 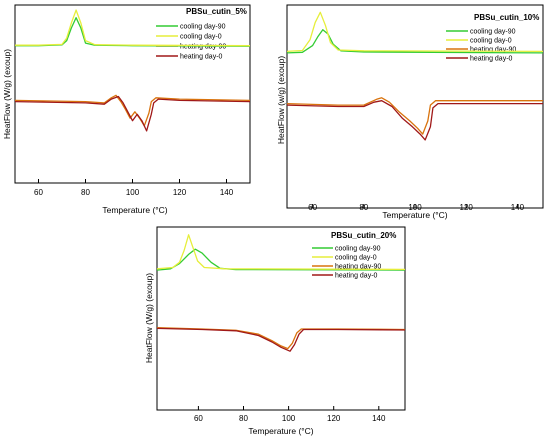 What do you see at coordinates (216, 11) in the screenshot?
I see `panel-5pct-title: PBSu_cutin_5%` at bounding box center [216, 11].